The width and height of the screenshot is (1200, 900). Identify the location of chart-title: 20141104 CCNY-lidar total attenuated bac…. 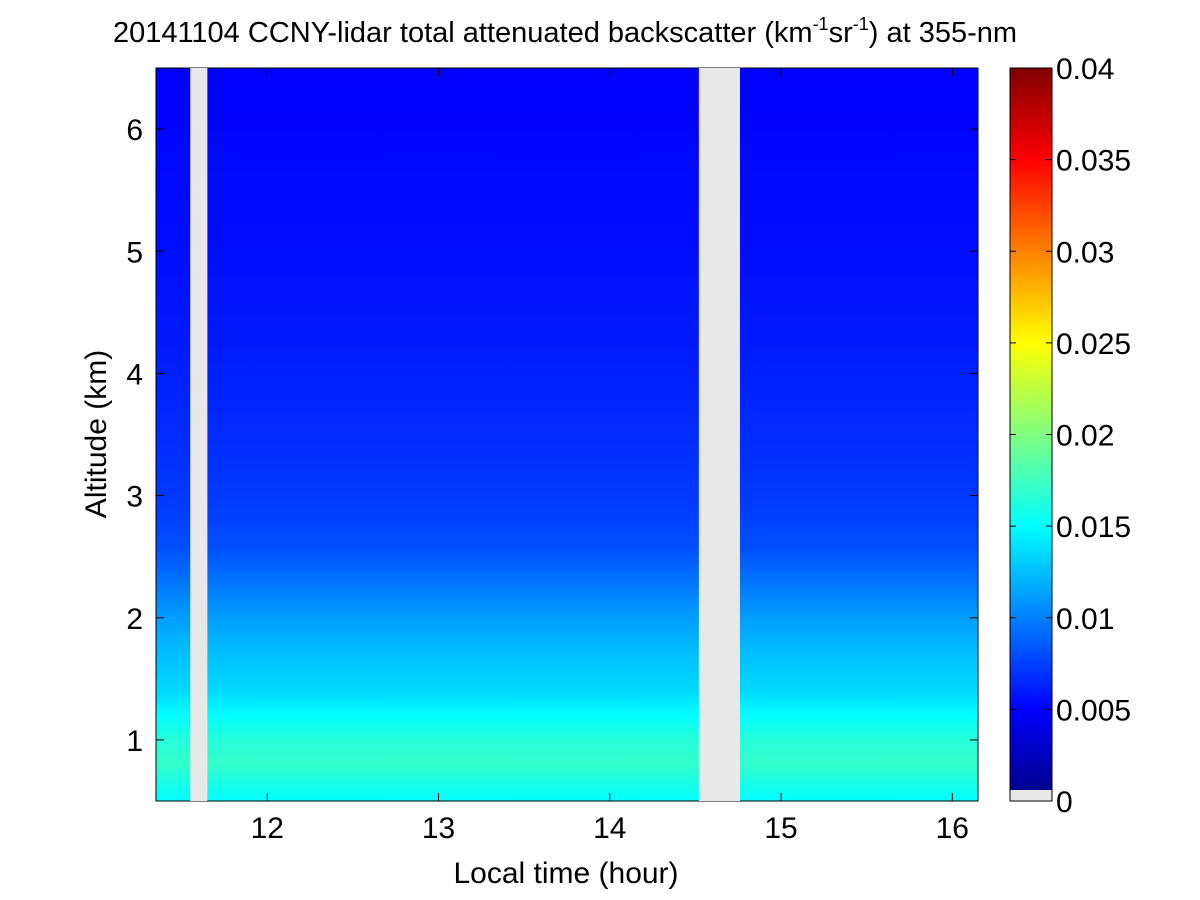
(565, 31).